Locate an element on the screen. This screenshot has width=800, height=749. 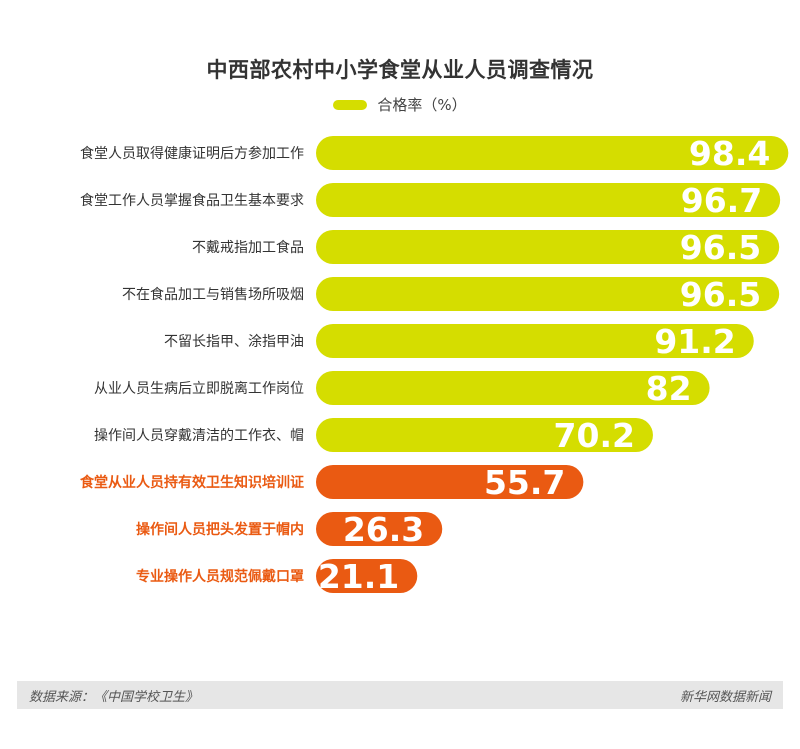
category-label: 专业操作人员规范佩戴口罩 is located at coordinates (220, 576).